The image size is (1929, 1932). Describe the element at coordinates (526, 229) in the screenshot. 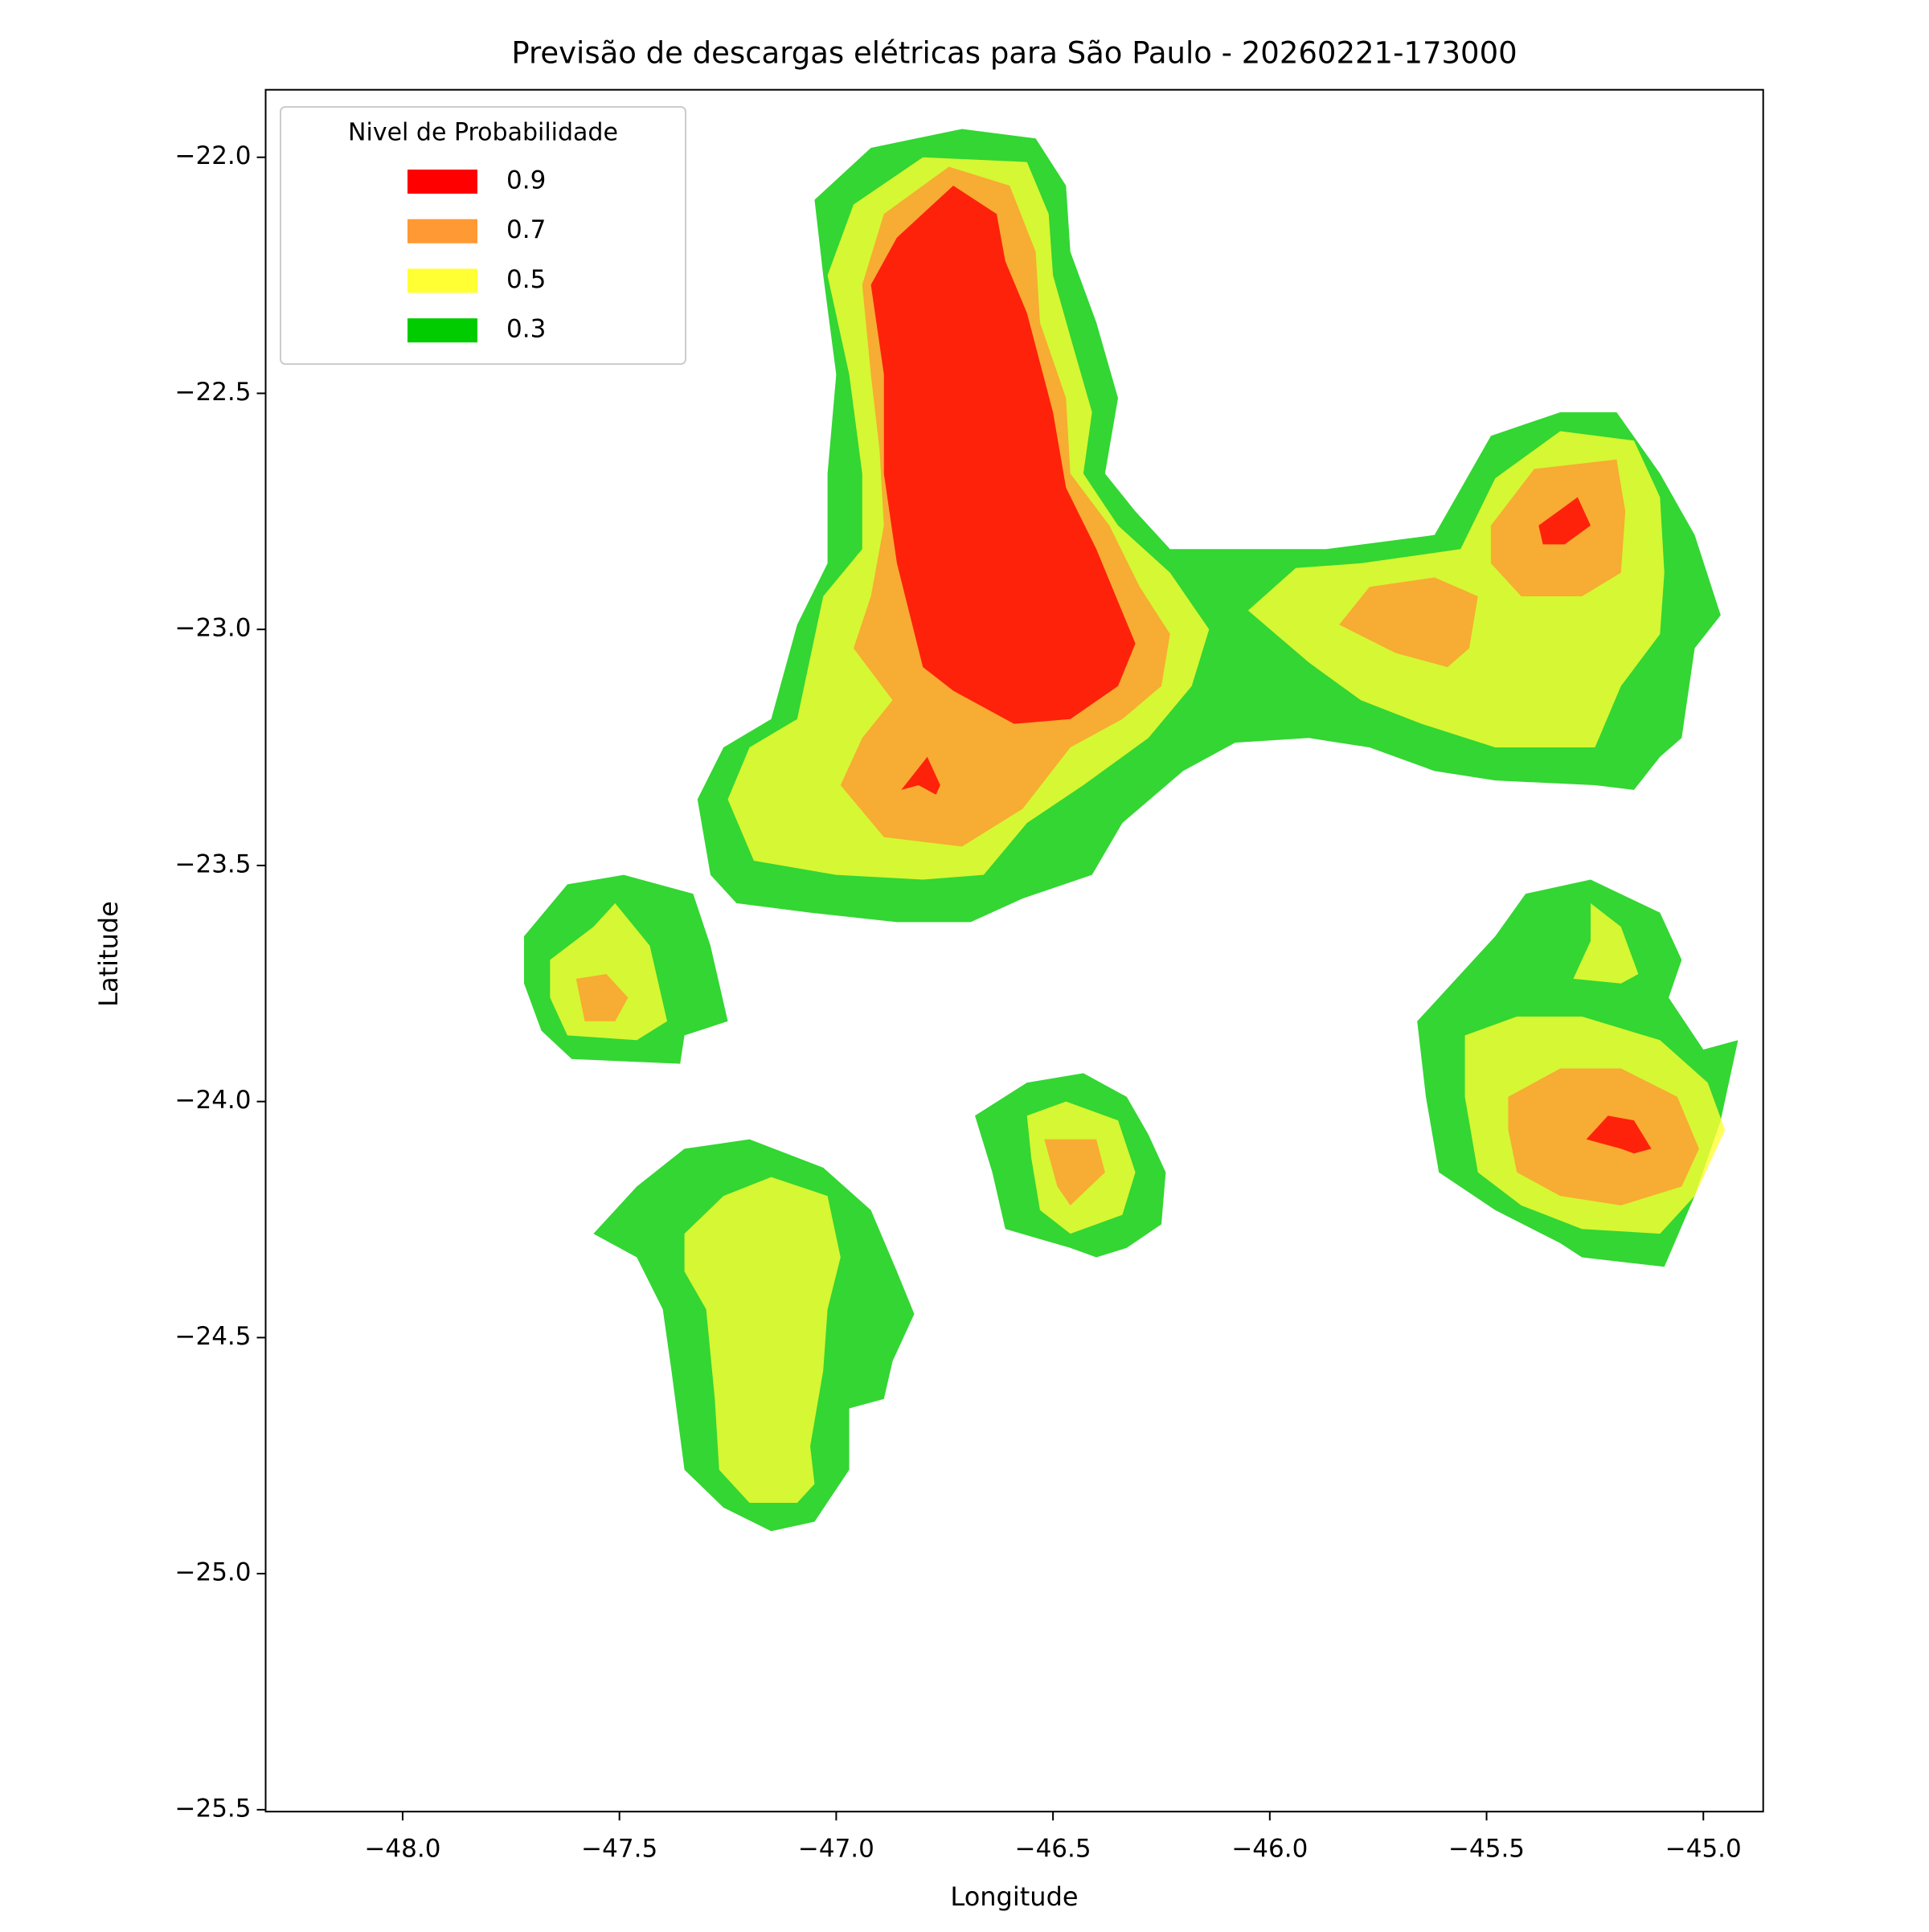

I see `legend-label: 0.7` at that location.